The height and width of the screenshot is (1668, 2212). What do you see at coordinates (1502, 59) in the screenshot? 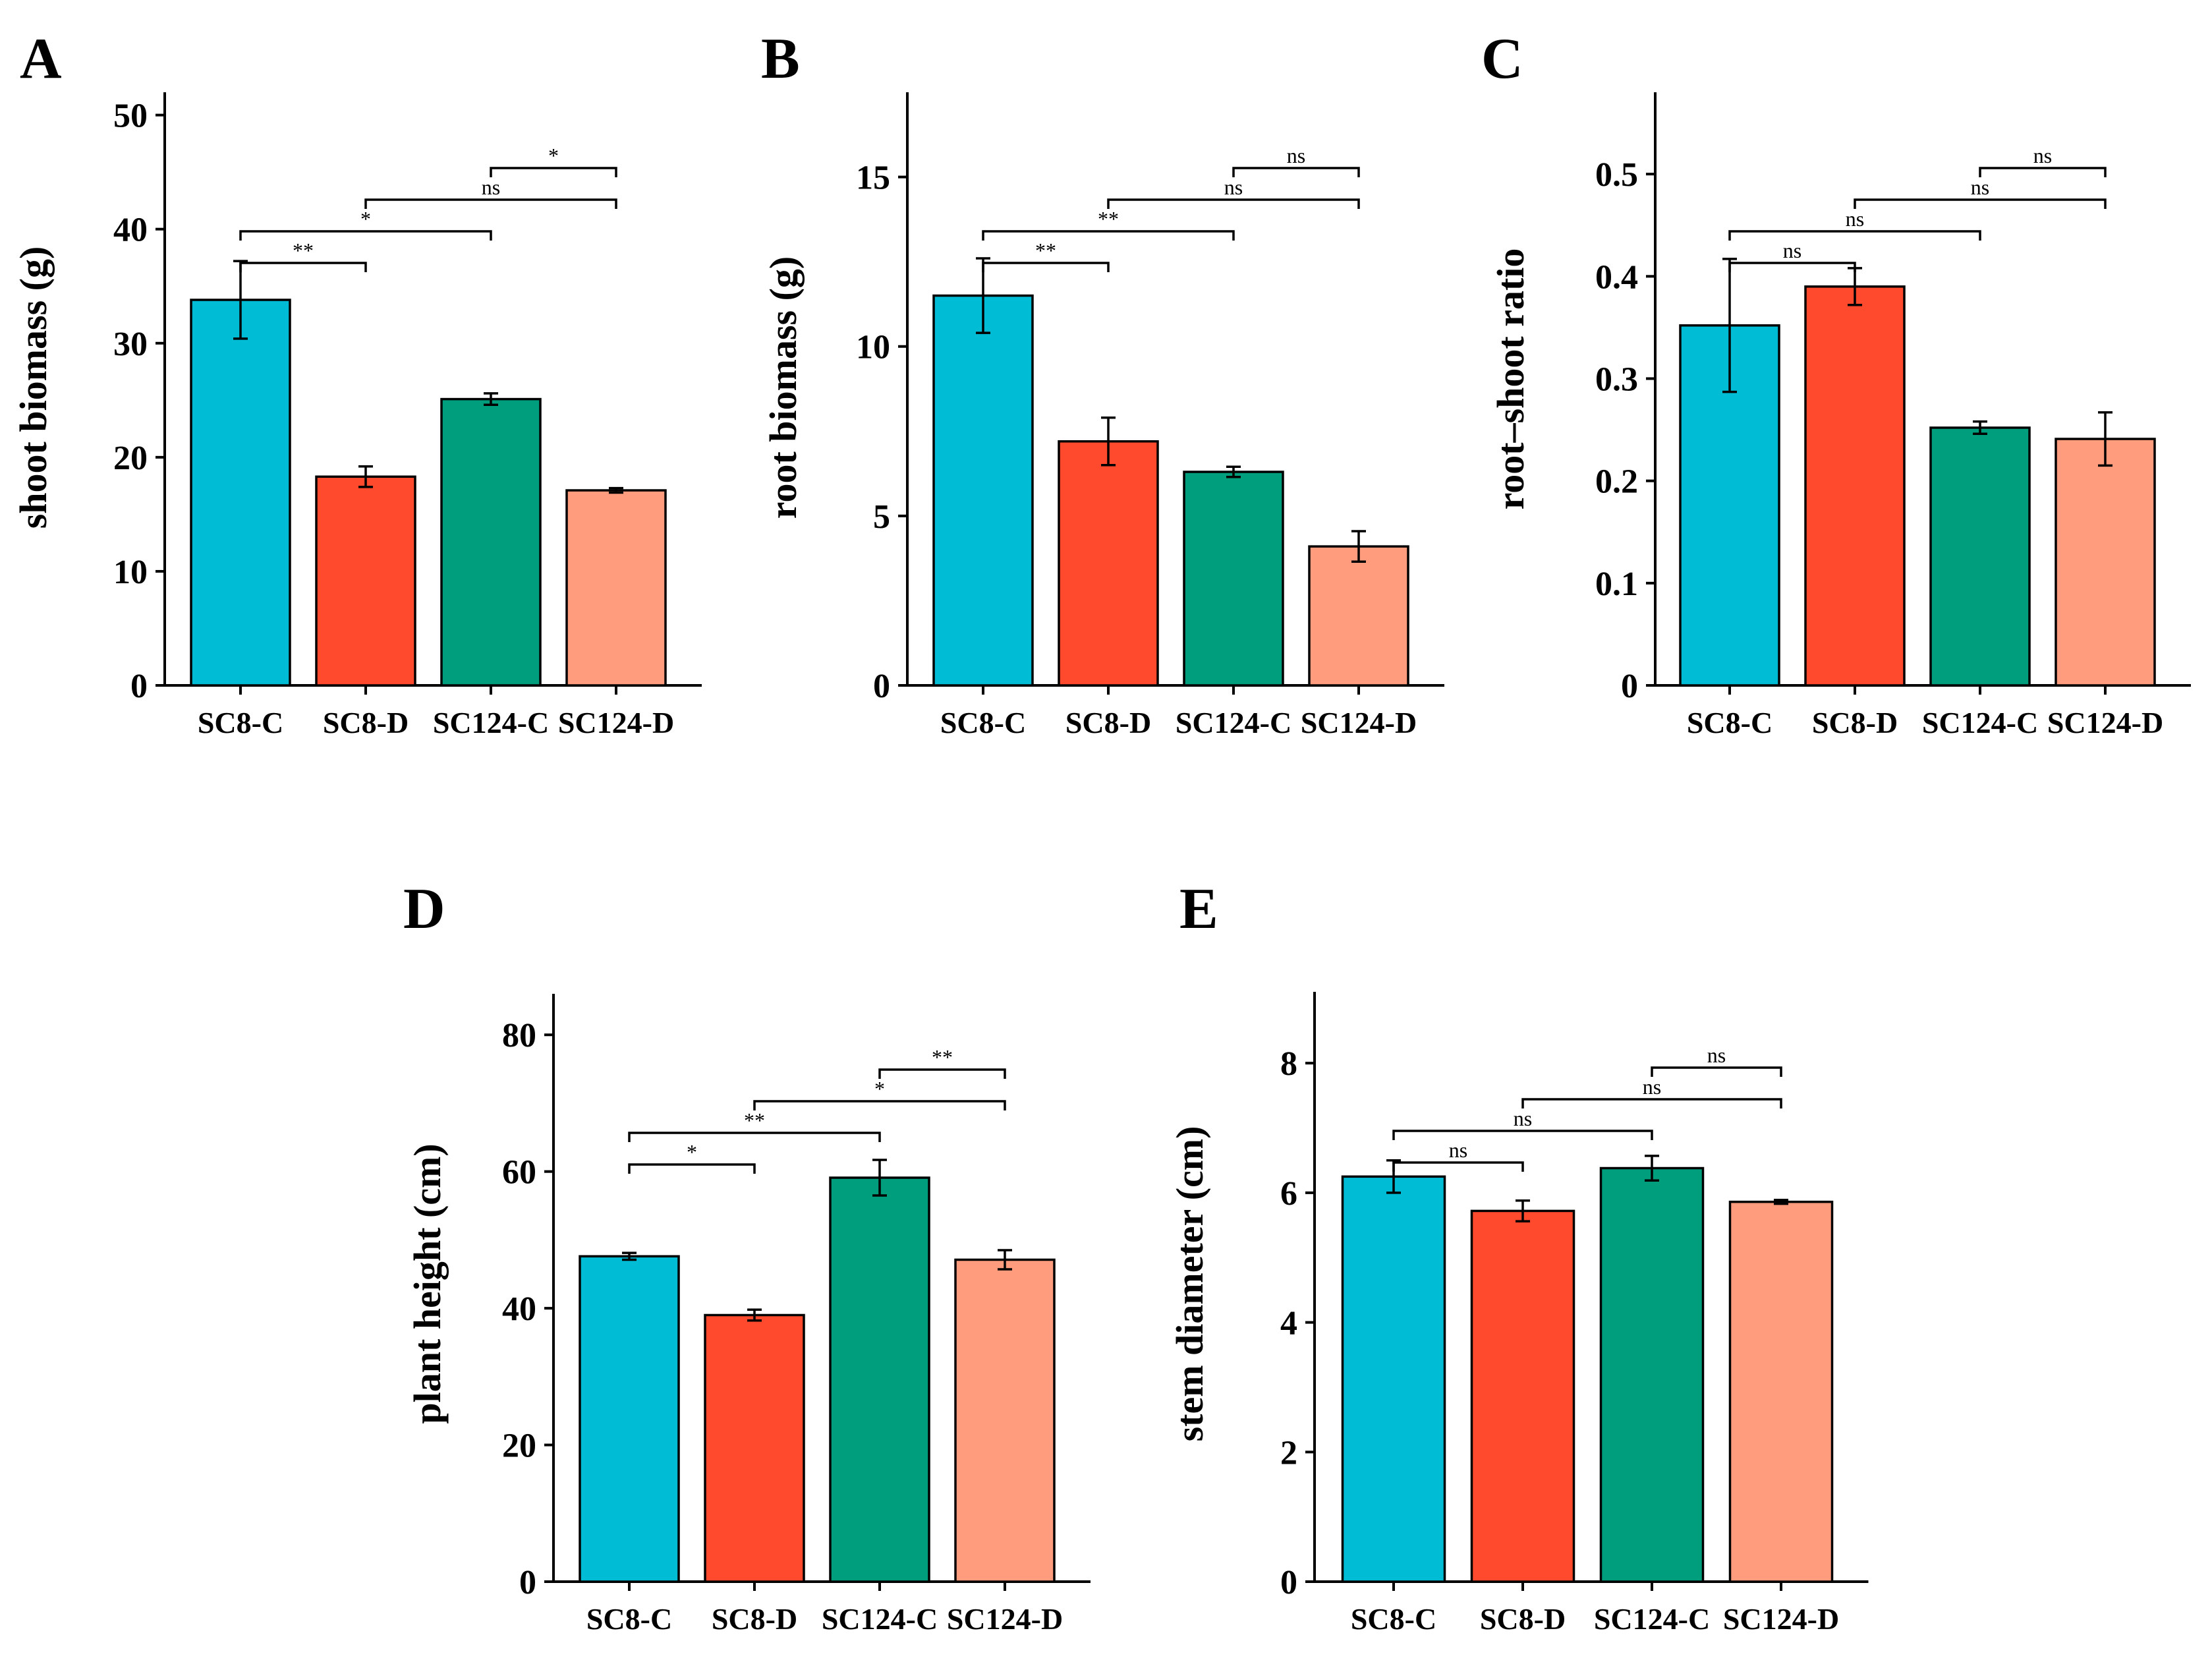
I see `panel-letter: C` at bounding box center [1502, 59].